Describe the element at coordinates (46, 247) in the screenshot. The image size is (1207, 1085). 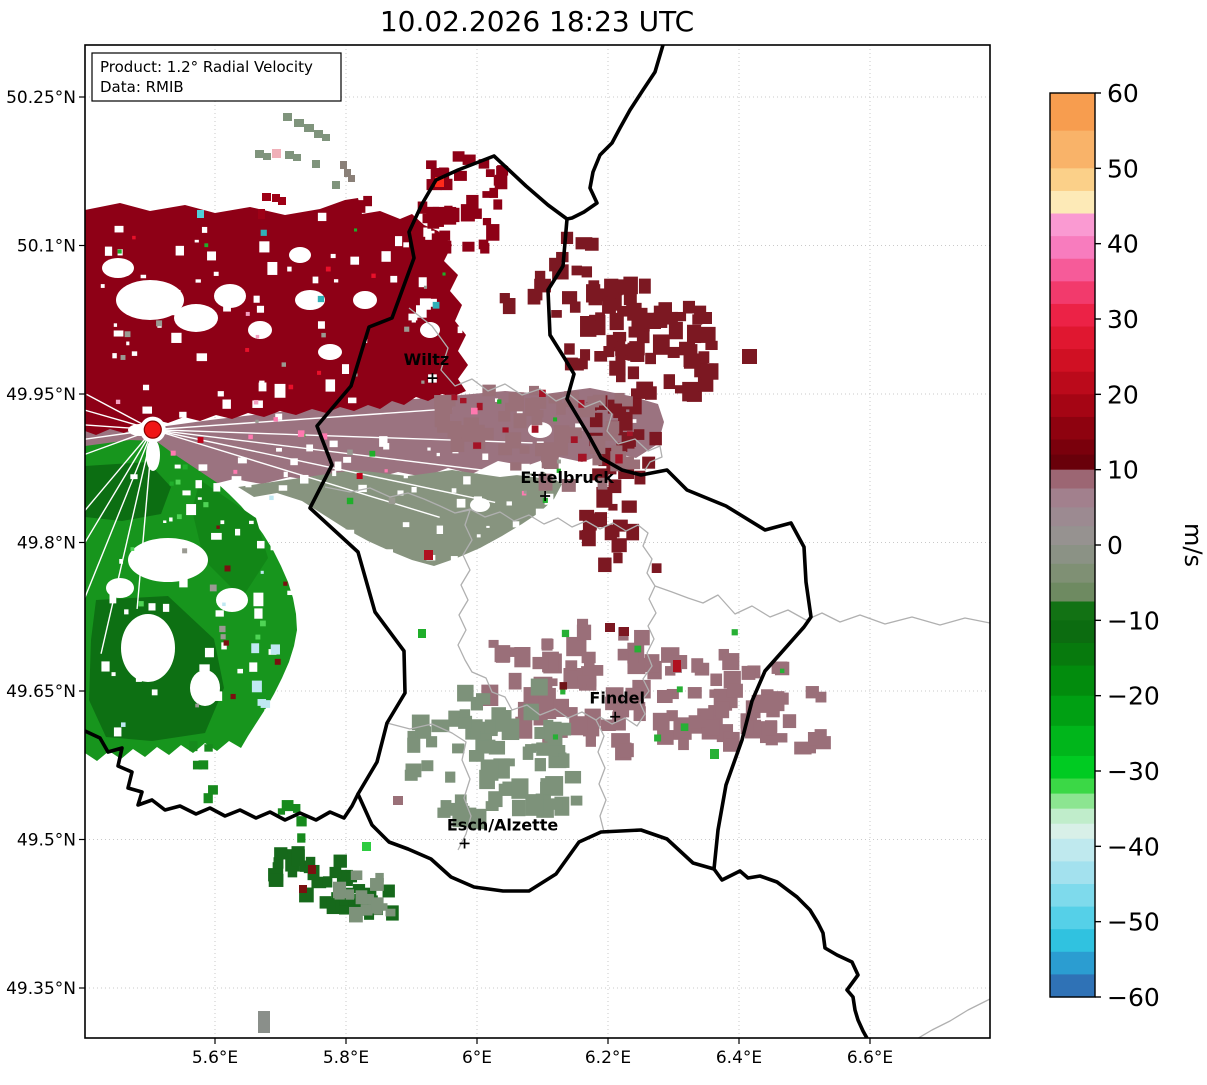
I see `lat-tick-label: 50.1°N` at that location.